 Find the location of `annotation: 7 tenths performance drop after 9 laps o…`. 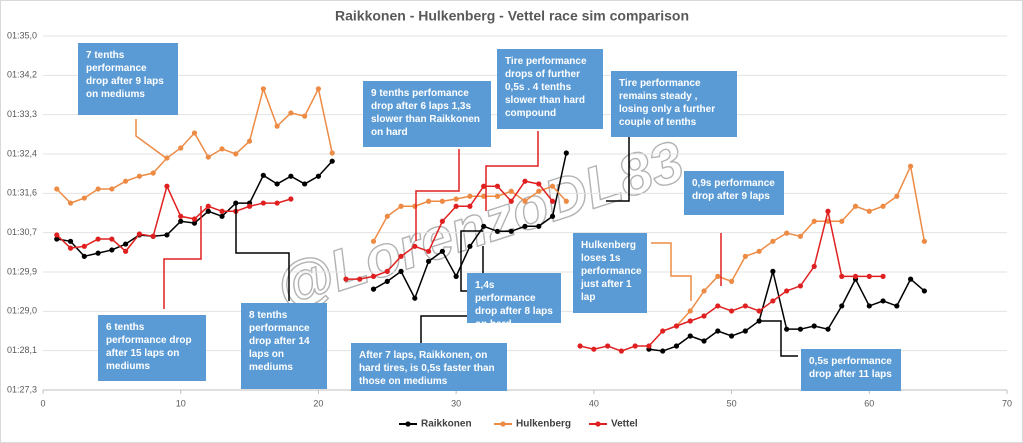

annotation: 7 tenths performance drop after 9 laps o… is located at coordinates (128, 79).